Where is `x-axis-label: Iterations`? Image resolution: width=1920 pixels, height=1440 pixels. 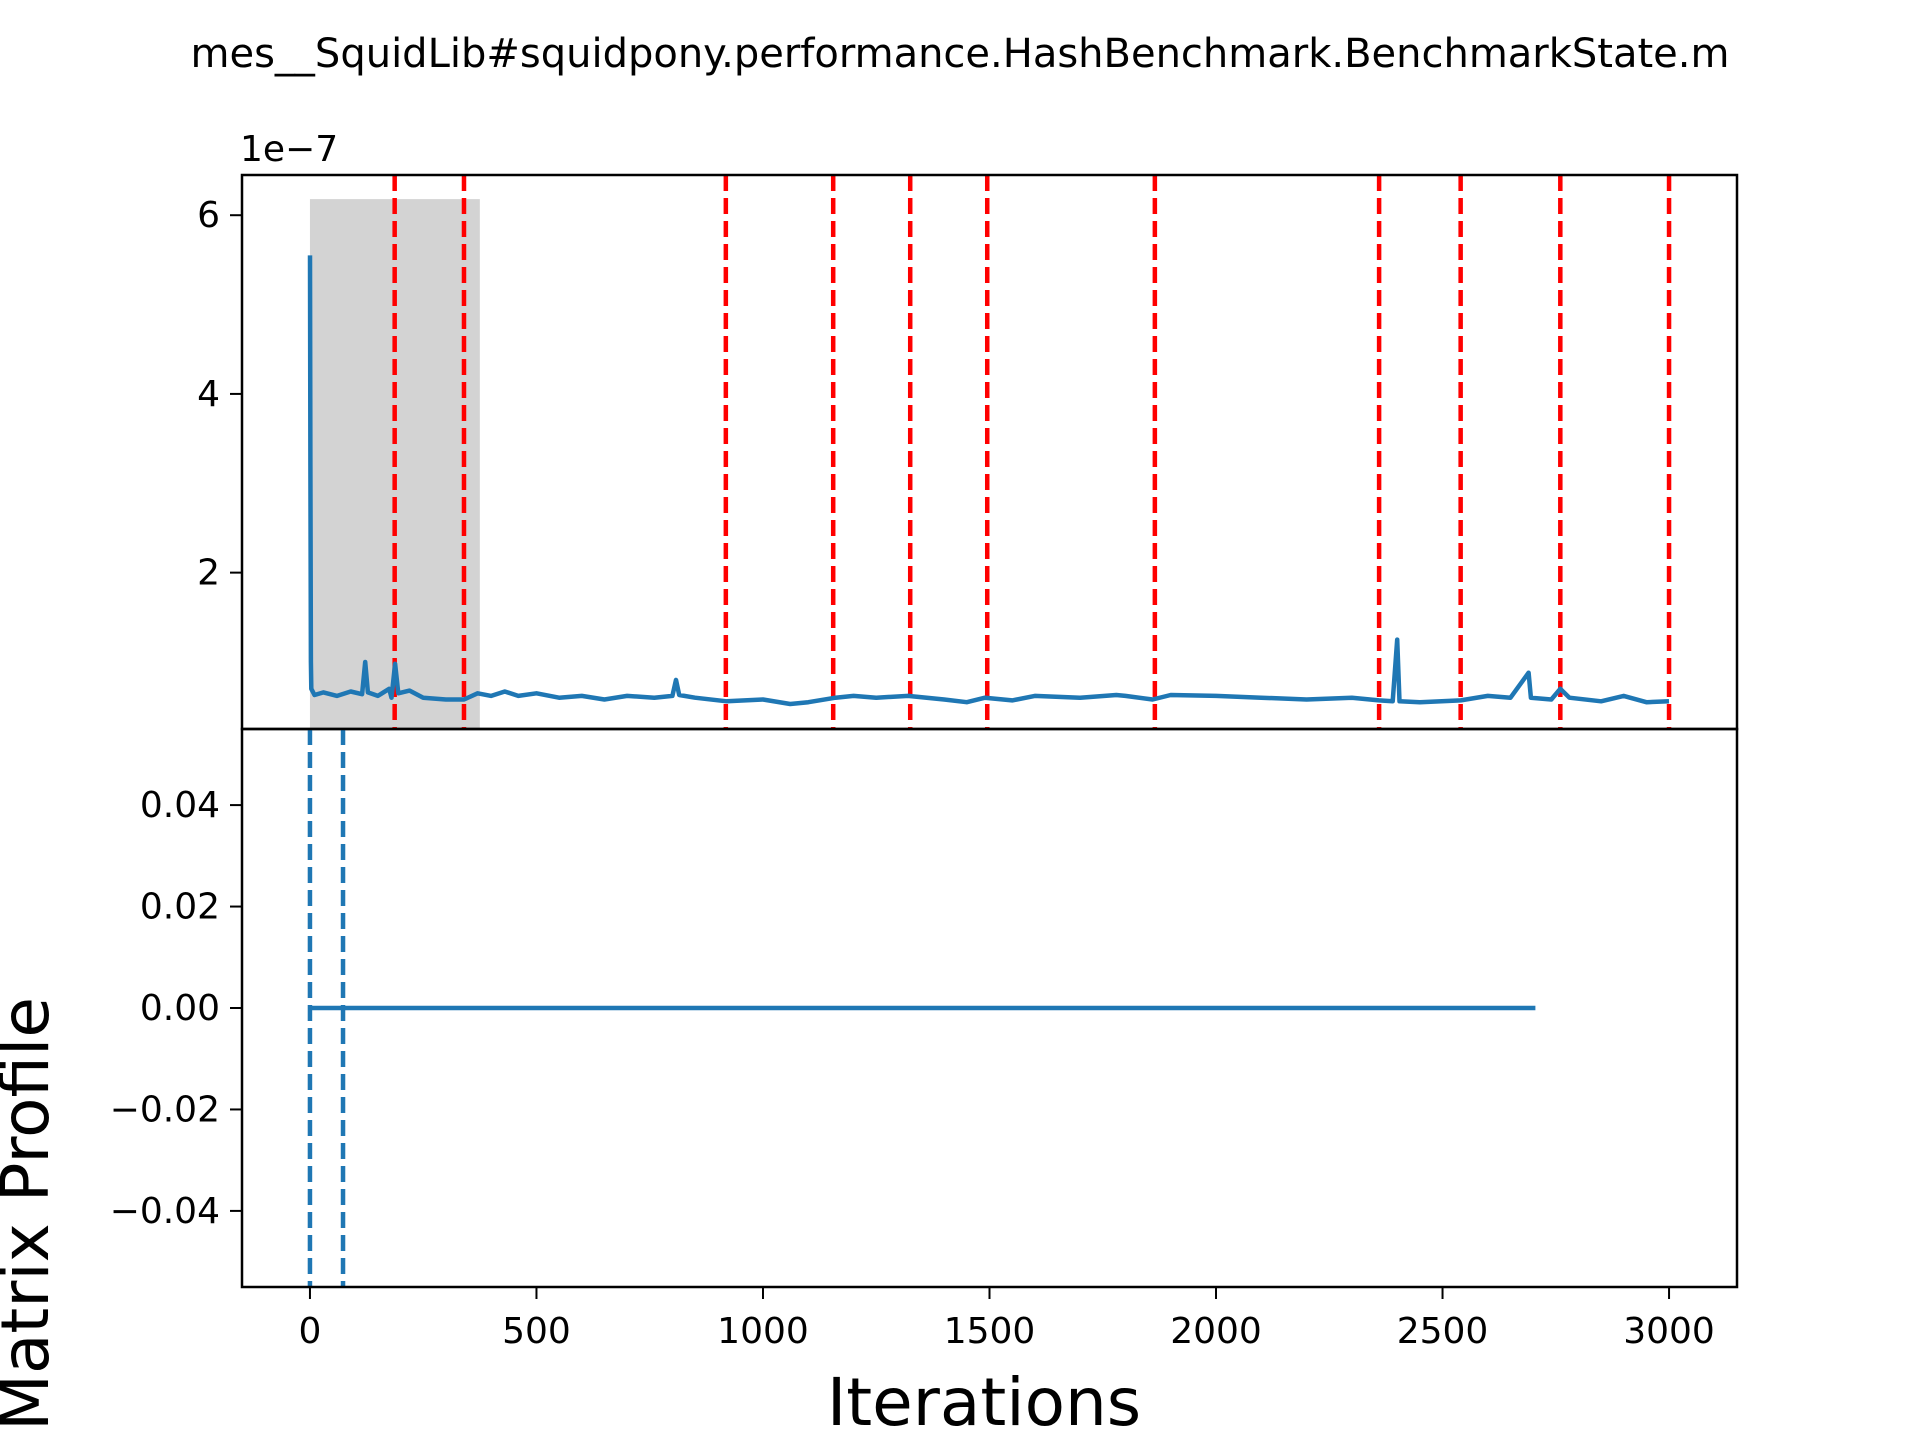
x-axis-label: Iterations is located at coordinates (984, 1402).